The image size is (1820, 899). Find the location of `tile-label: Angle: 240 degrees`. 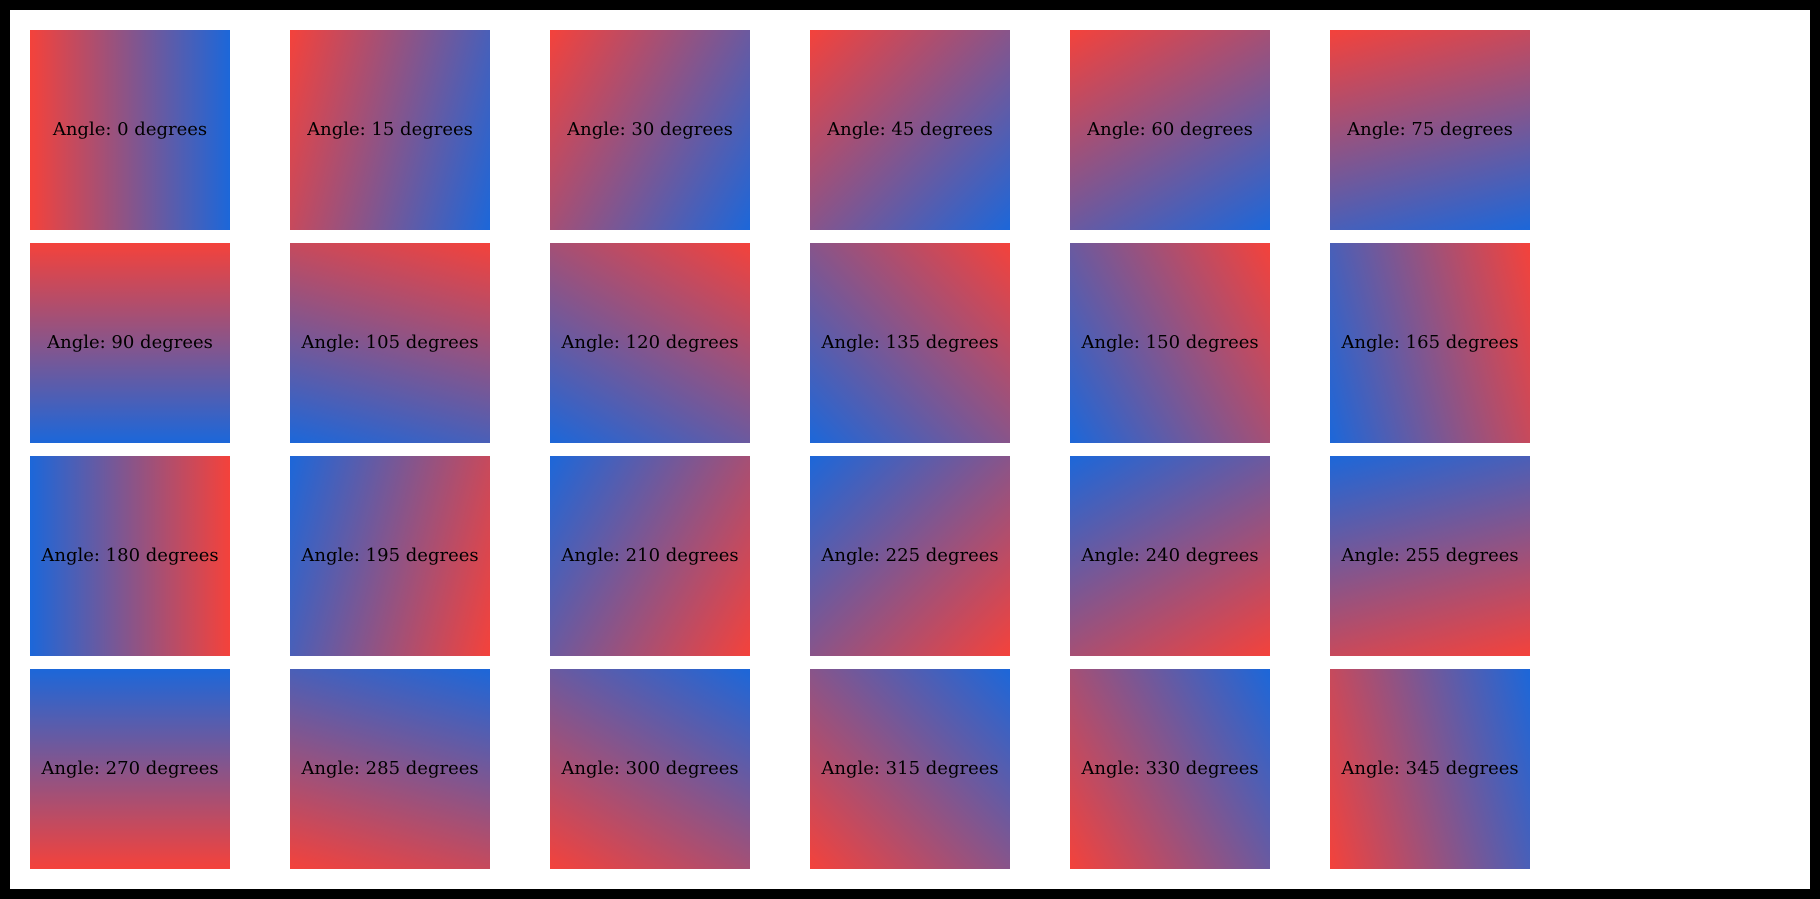

tile-label: Angle: 240 degrees is located at coordinates (1170, 555).